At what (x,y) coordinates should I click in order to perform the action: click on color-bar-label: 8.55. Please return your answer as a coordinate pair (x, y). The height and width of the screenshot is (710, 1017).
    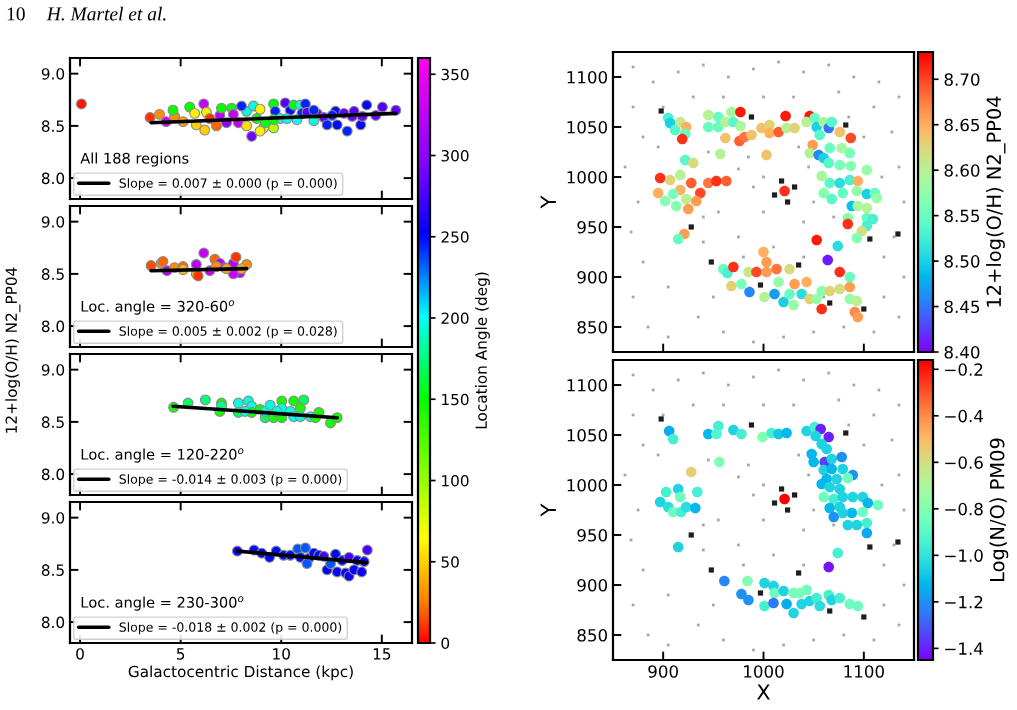
    Looking at the image, I should click on (962, 216).